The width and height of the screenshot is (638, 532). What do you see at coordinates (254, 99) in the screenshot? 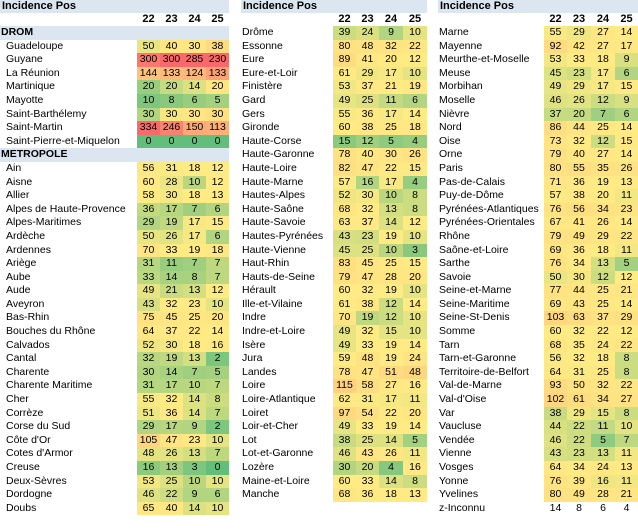
I see `department-label: Gard` at bounding box center [254, 99].